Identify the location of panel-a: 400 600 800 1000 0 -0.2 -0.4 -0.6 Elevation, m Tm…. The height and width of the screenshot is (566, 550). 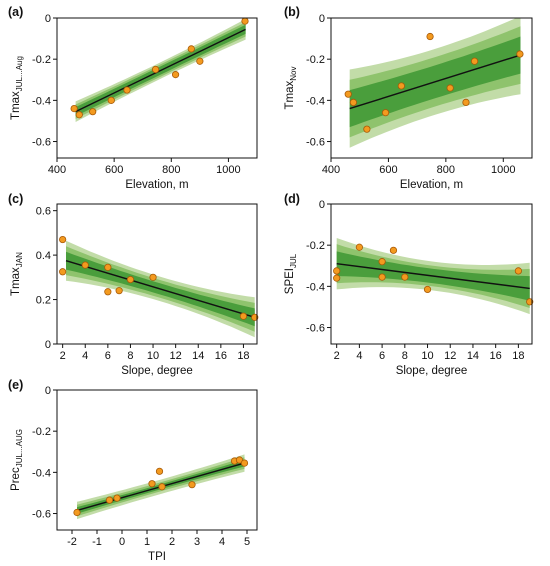
(133, 98).